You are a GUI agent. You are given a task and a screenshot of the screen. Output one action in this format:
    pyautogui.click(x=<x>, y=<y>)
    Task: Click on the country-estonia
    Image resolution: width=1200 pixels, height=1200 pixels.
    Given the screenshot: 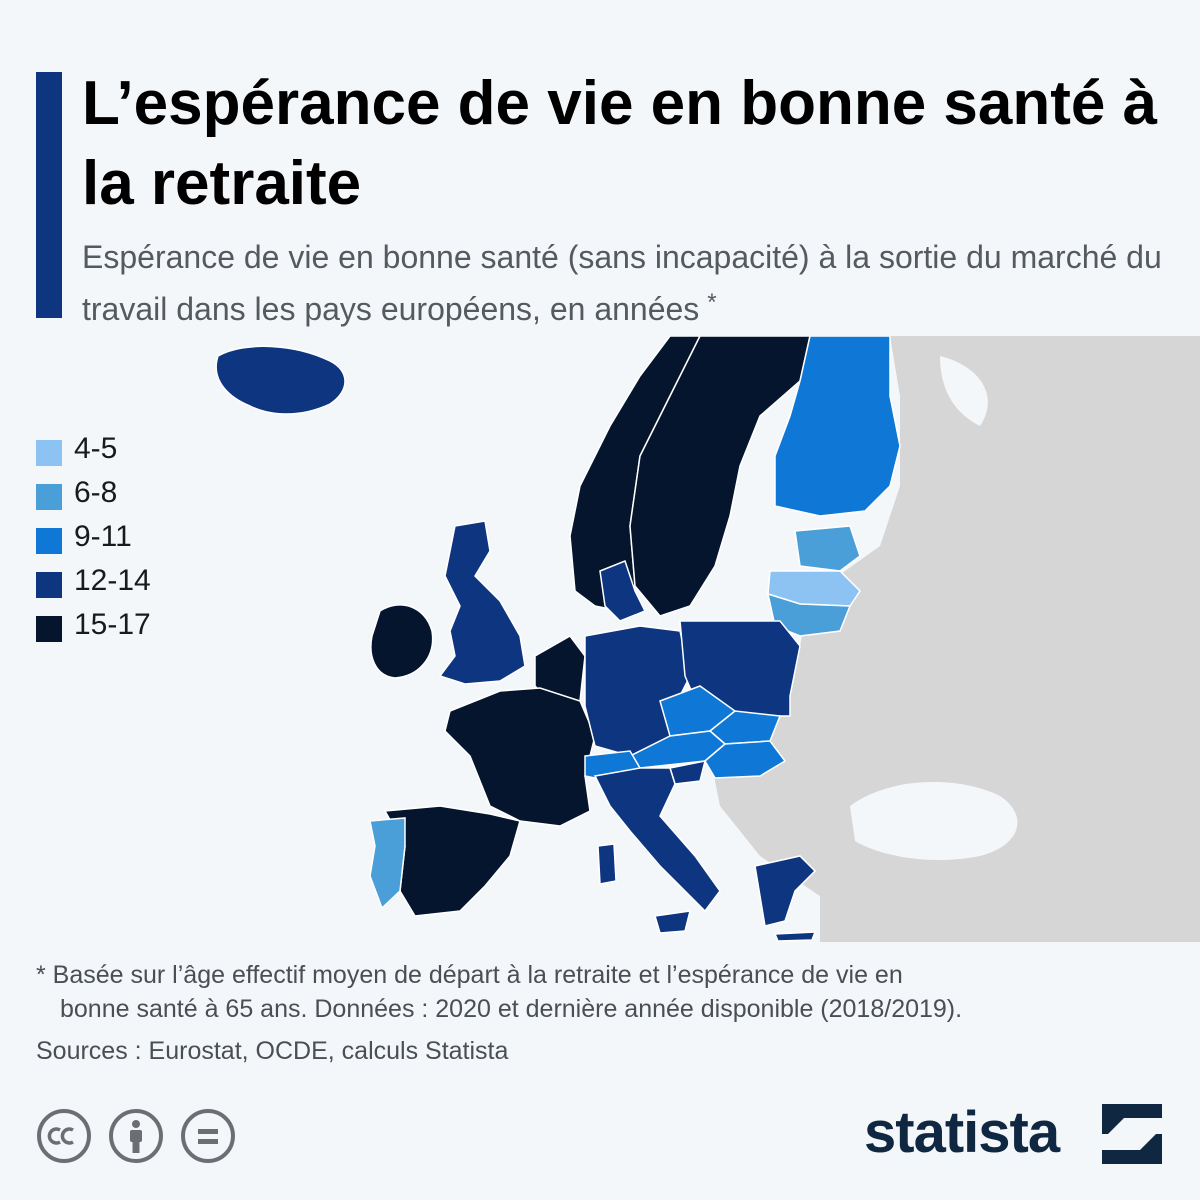 What is the action you would take?
    pyautogui.click(x=827, y=548)
    